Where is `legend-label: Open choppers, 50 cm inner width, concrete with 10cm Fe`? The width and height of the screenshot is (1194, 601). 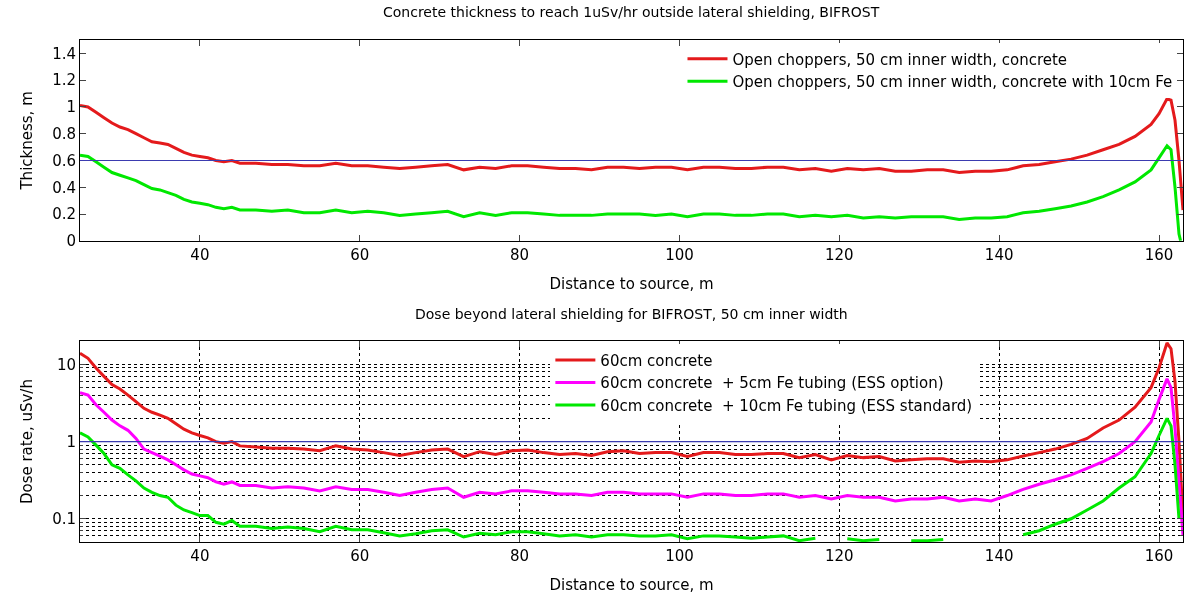
legend-label: Open choppers, 50 cm inner width, concrete with 10cm Fe is located at coordinates (952, 82).